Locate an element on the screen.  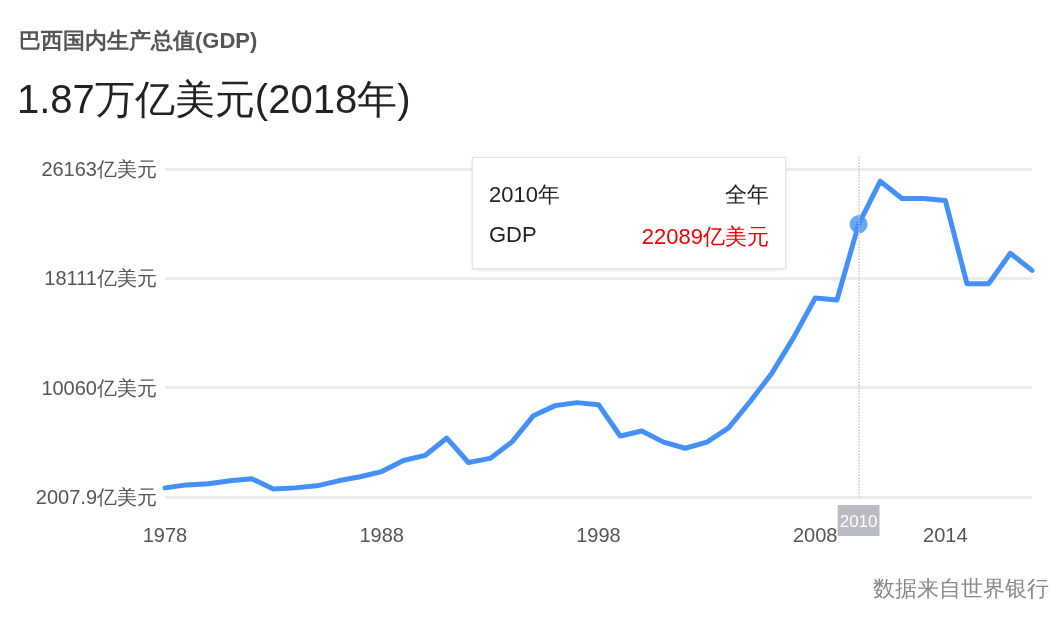
x-tick-label: 1978 is located at coordinates (165, 535).